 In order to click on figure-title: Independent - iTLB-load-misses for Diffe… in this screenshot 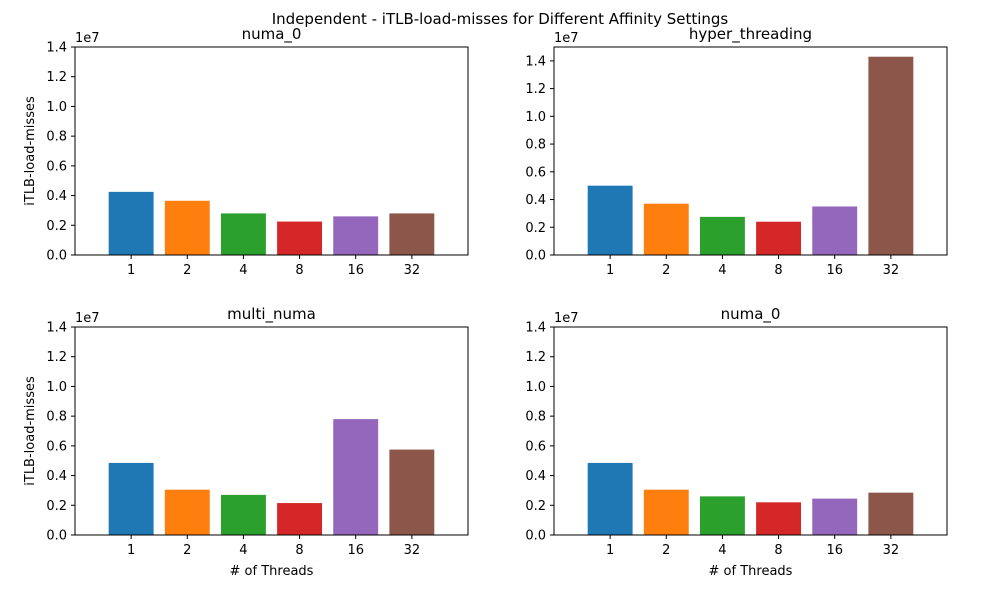, I will do `click(500, 19)`.